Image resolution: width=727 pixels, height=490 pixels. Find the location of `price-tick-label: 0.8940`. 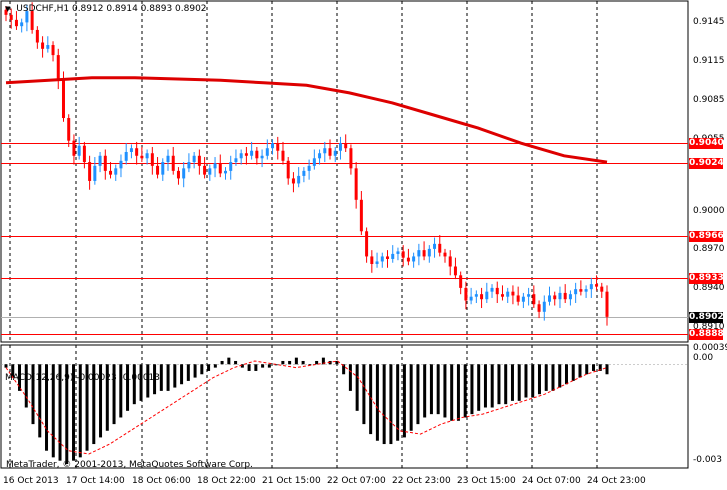

price-tick-label: 0.8940 is located at coordinates (709, 288).